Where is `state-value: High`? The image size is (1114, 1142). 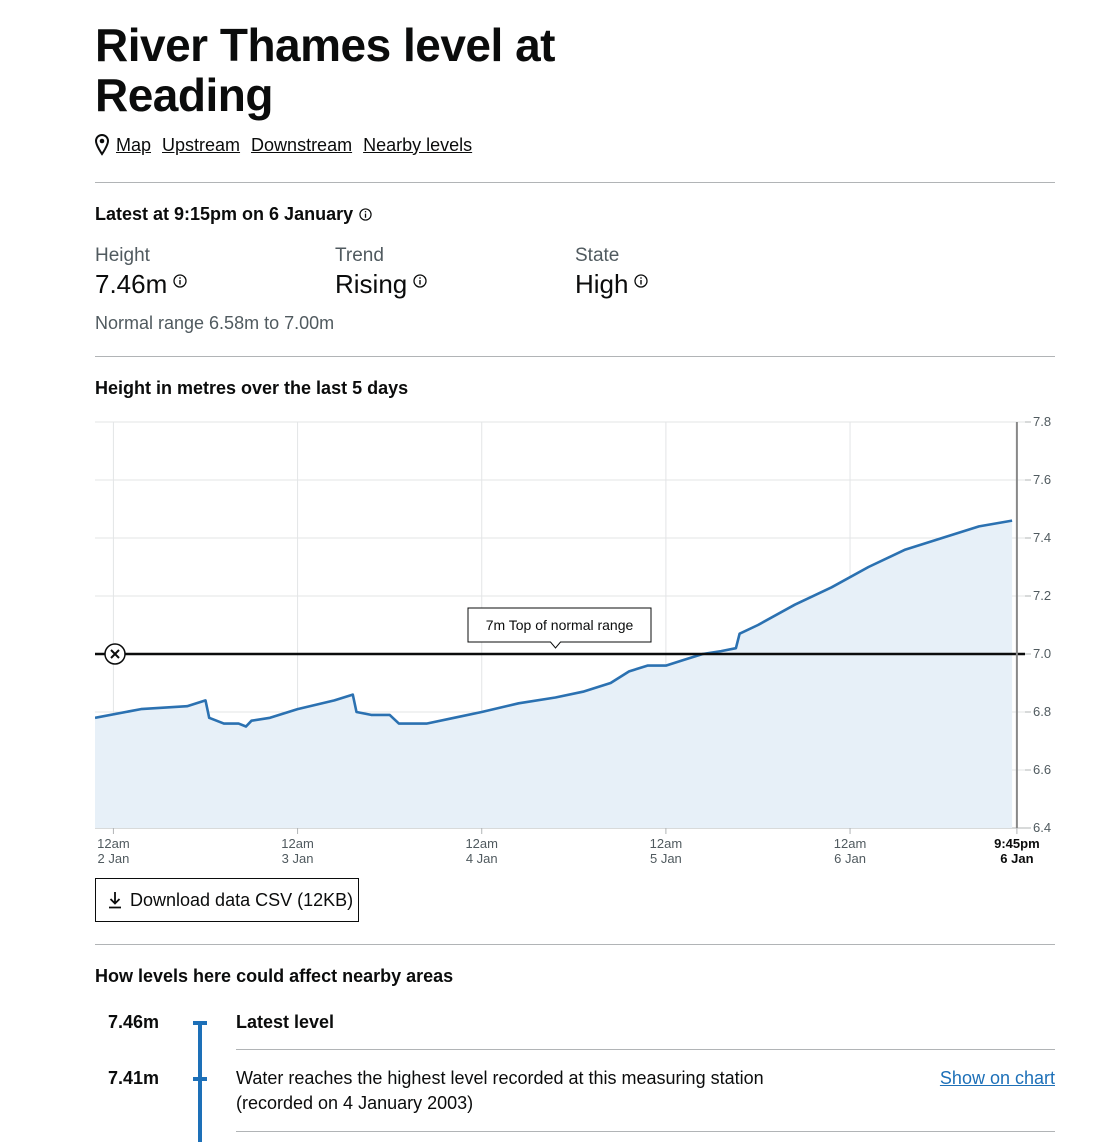 state-value: High is located at coordinates (602, 284).